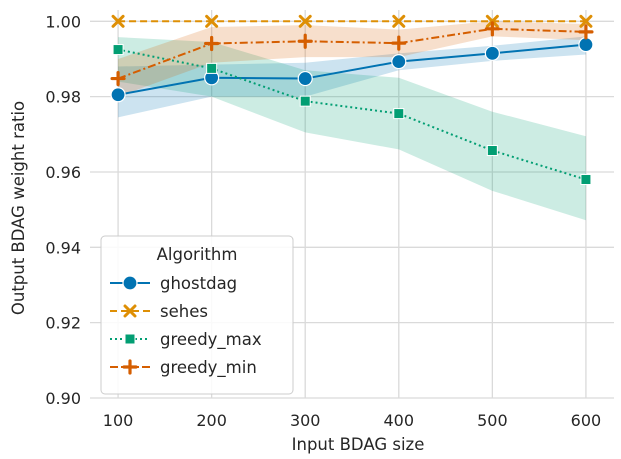  I want to click on x-tick-label: 400, so click(399, 420).